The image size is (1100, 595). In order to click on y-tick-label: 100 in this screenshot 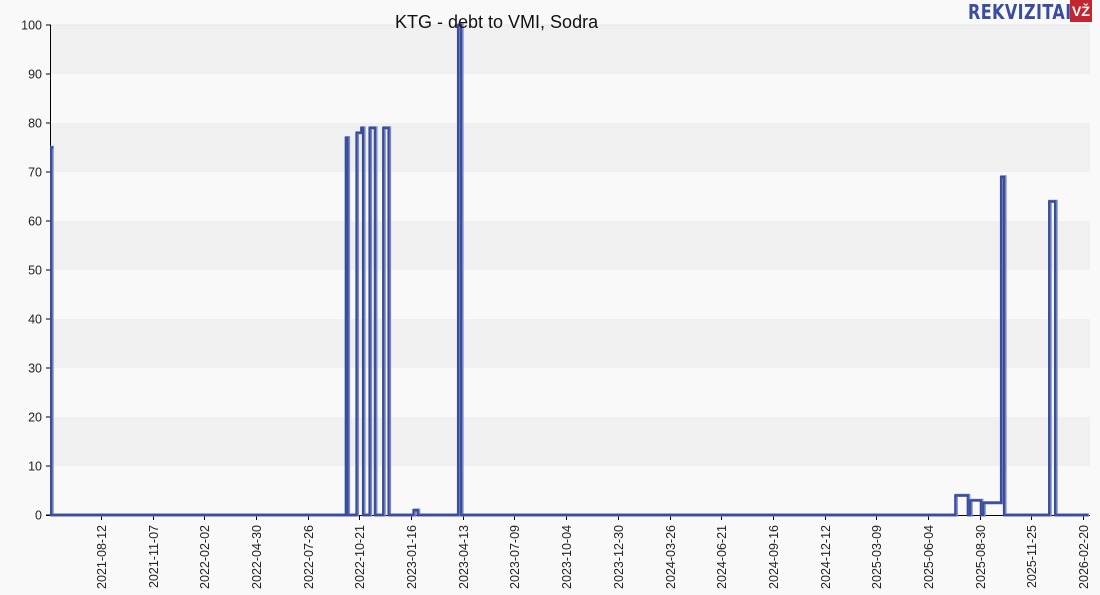, I will do `click(31, 26)`.